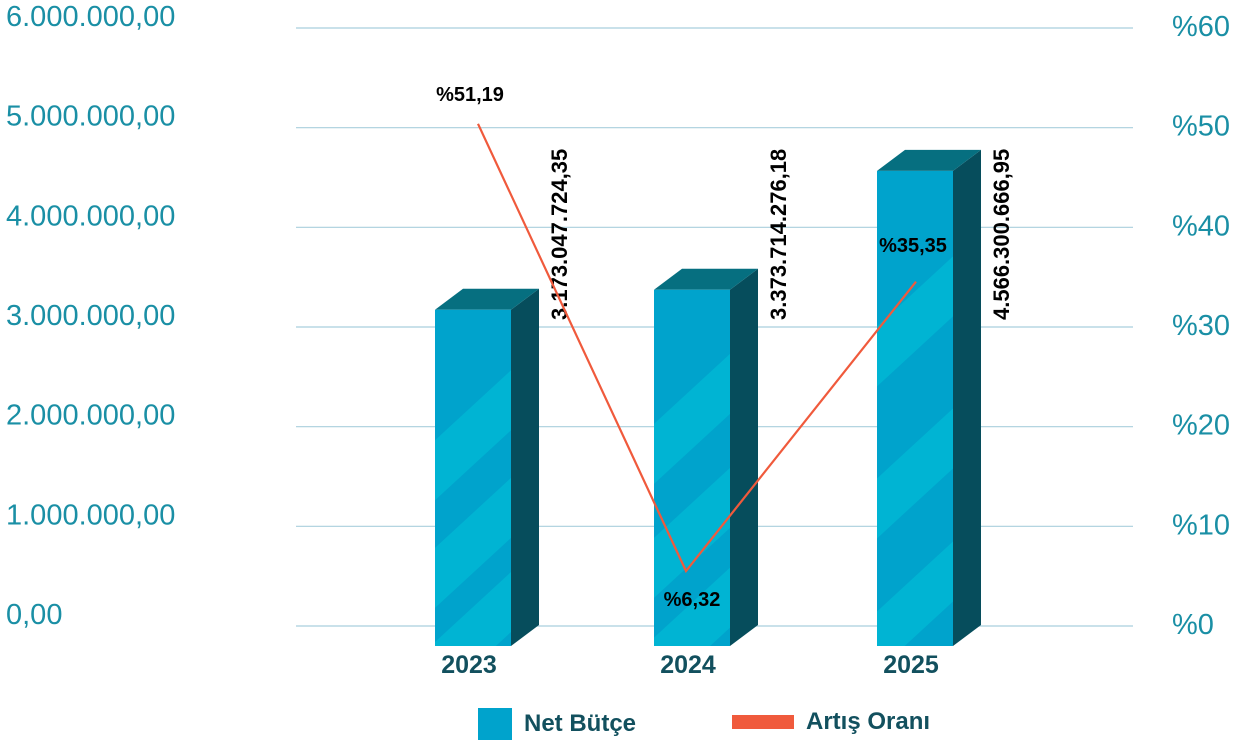  I want to click on bar-2025, so click(929, 397).